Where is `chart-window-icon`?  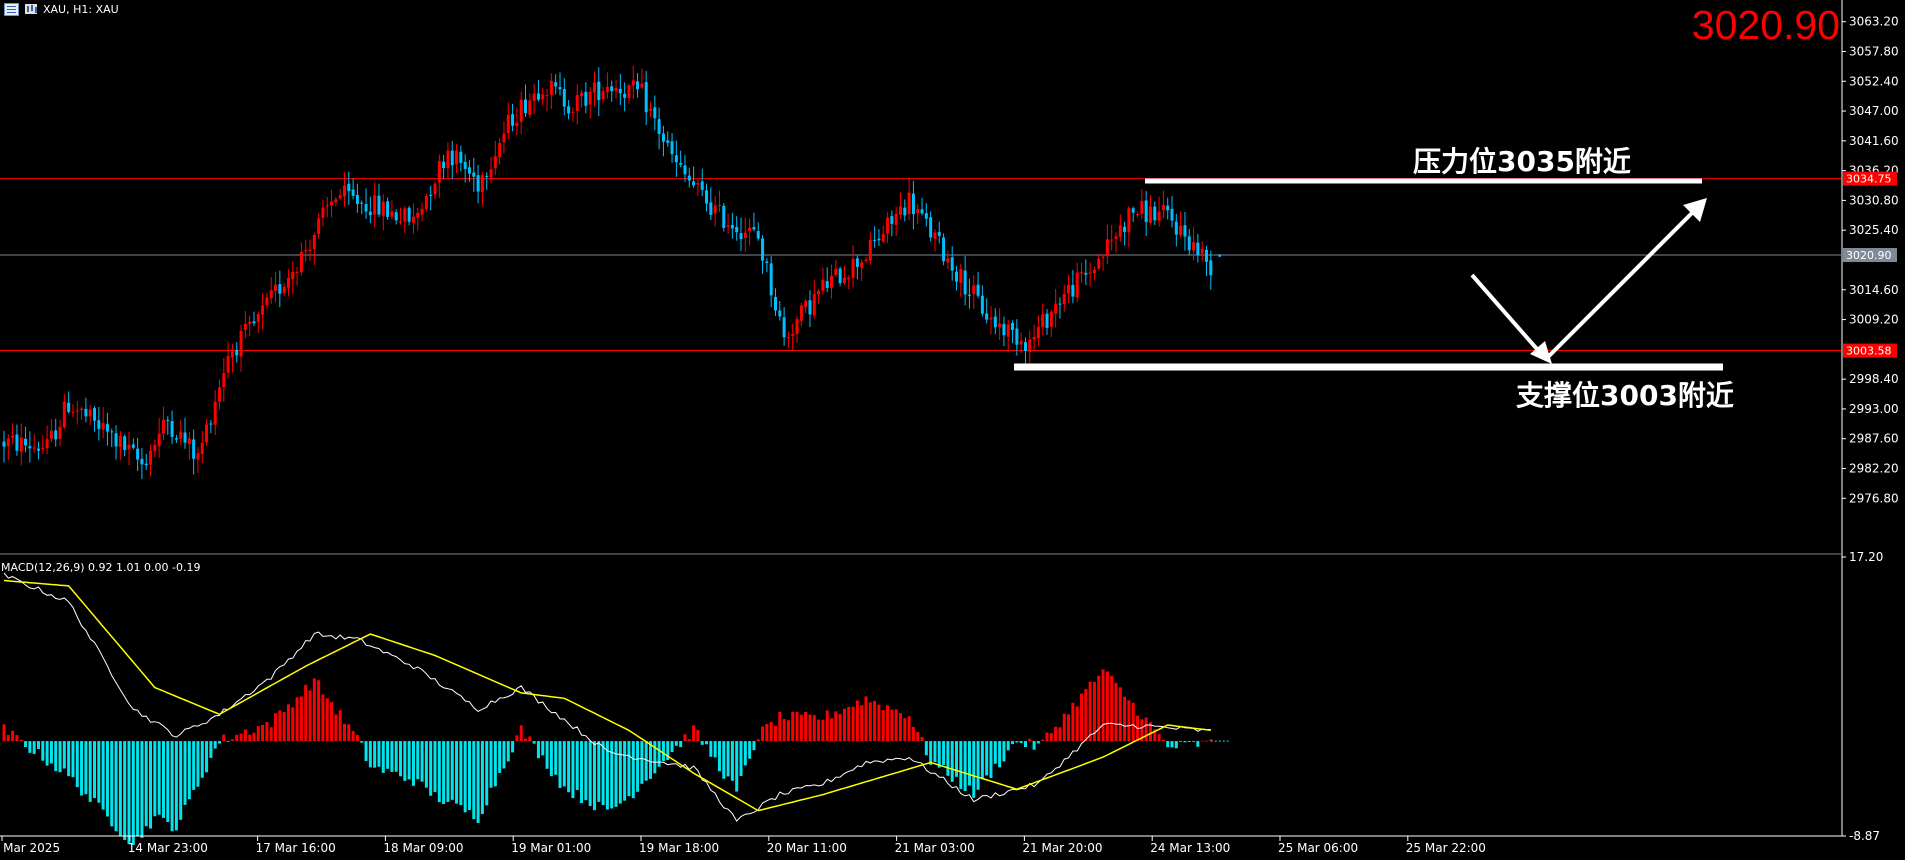
chart-window-icon is located at coordinates (11, 9).